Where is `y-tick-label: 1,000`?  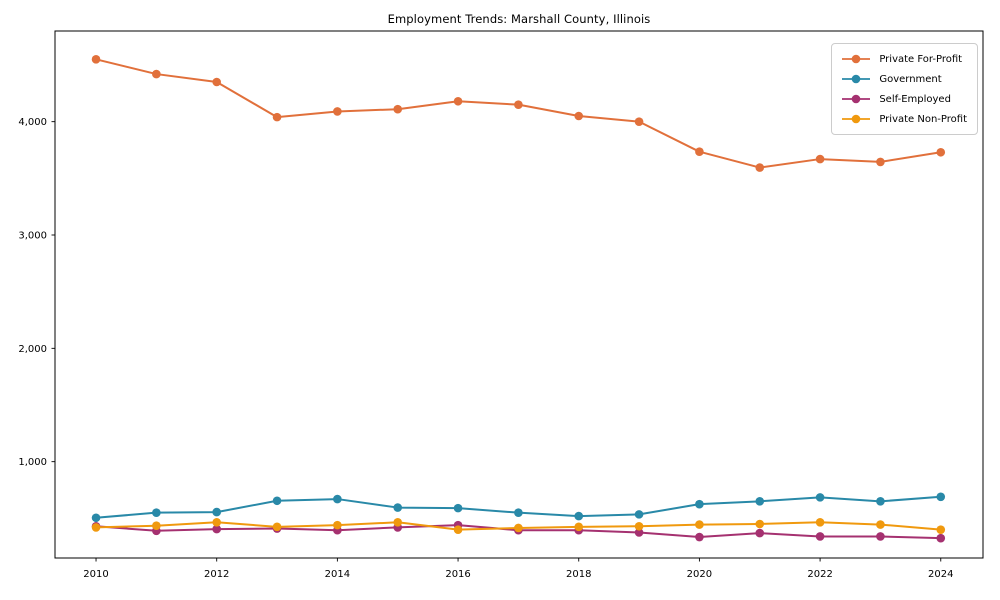 y-tick-label: 1,000 is located at coordinates (32, 462).